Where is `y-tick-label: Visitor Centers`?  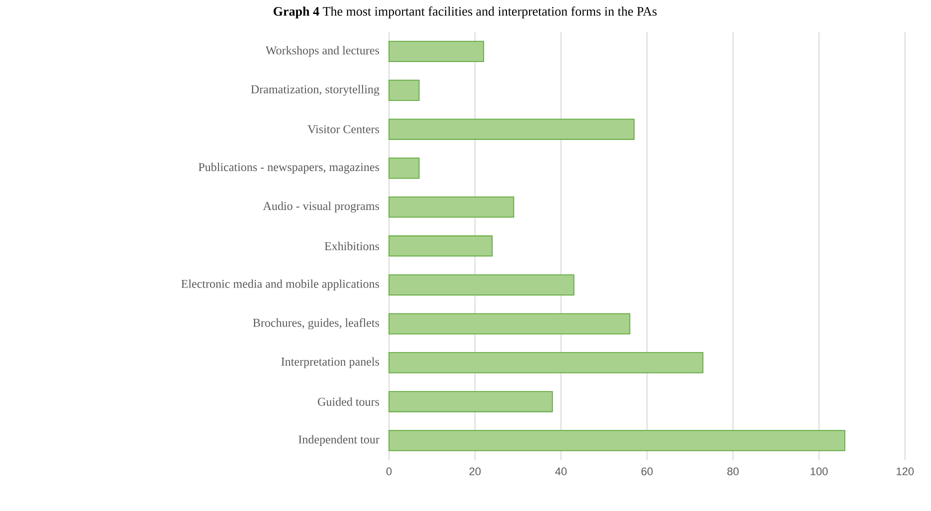 y-tick-label: Visitor Centers is located at coordinates (344, 129).